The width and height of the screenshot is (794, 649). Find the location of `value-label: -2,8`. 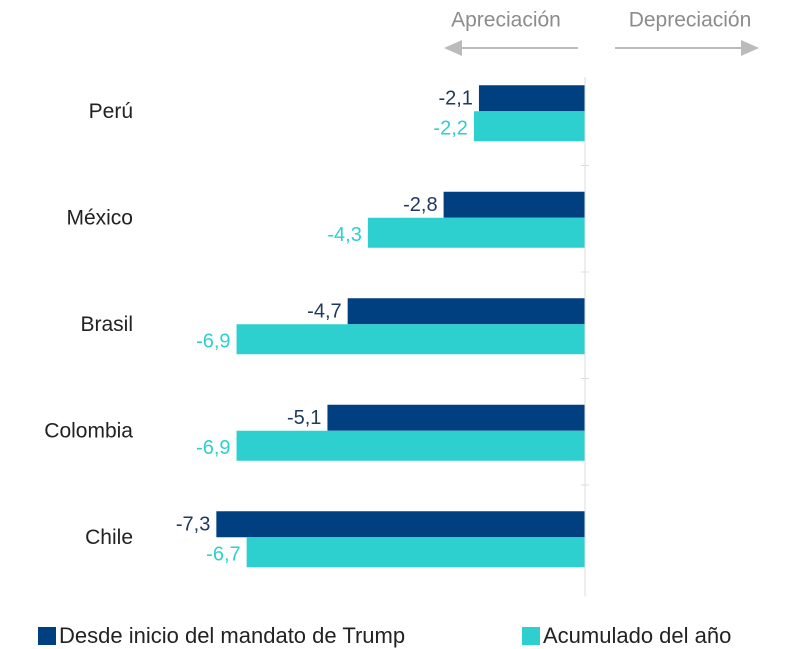

value-label: -2,8 is located at coordinates (420, 205).